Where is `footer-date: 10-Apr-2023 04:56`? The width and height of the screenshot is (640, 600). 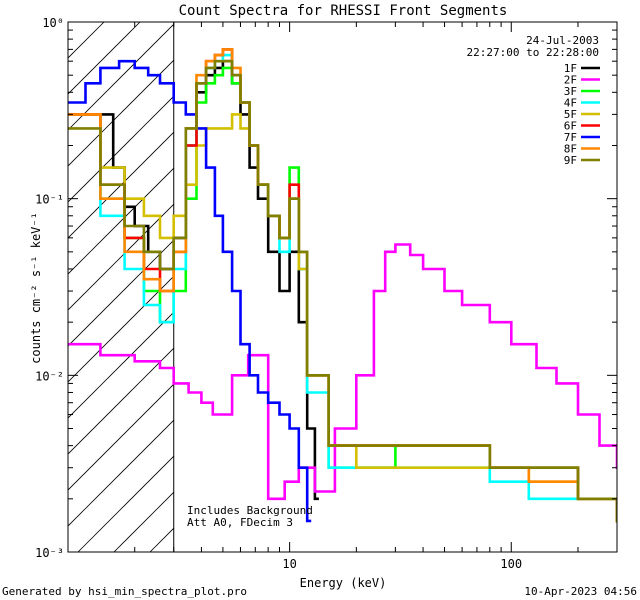
footer-date: 10-Apr-2023 04:56 is located at coordinates (580, 591).